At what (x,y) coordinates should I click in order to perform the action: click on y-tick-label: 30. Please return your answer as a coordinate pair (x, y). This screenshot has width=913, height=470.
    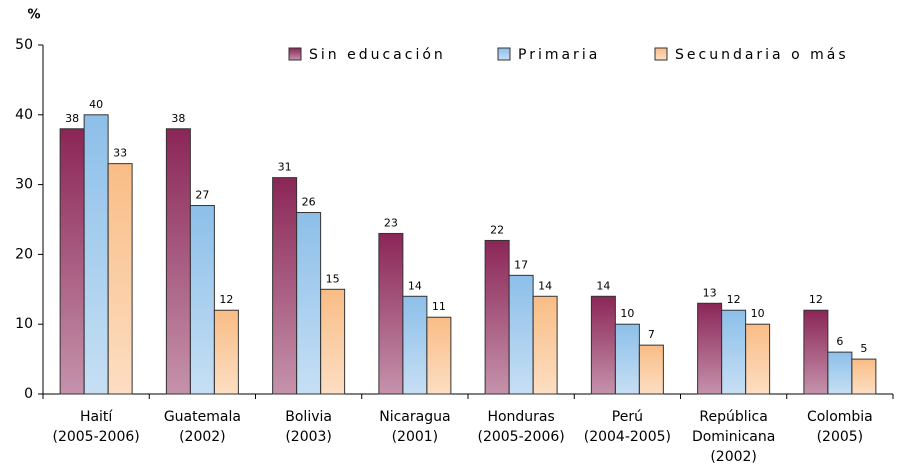
    Looking at the image, I should click on (24, 185).